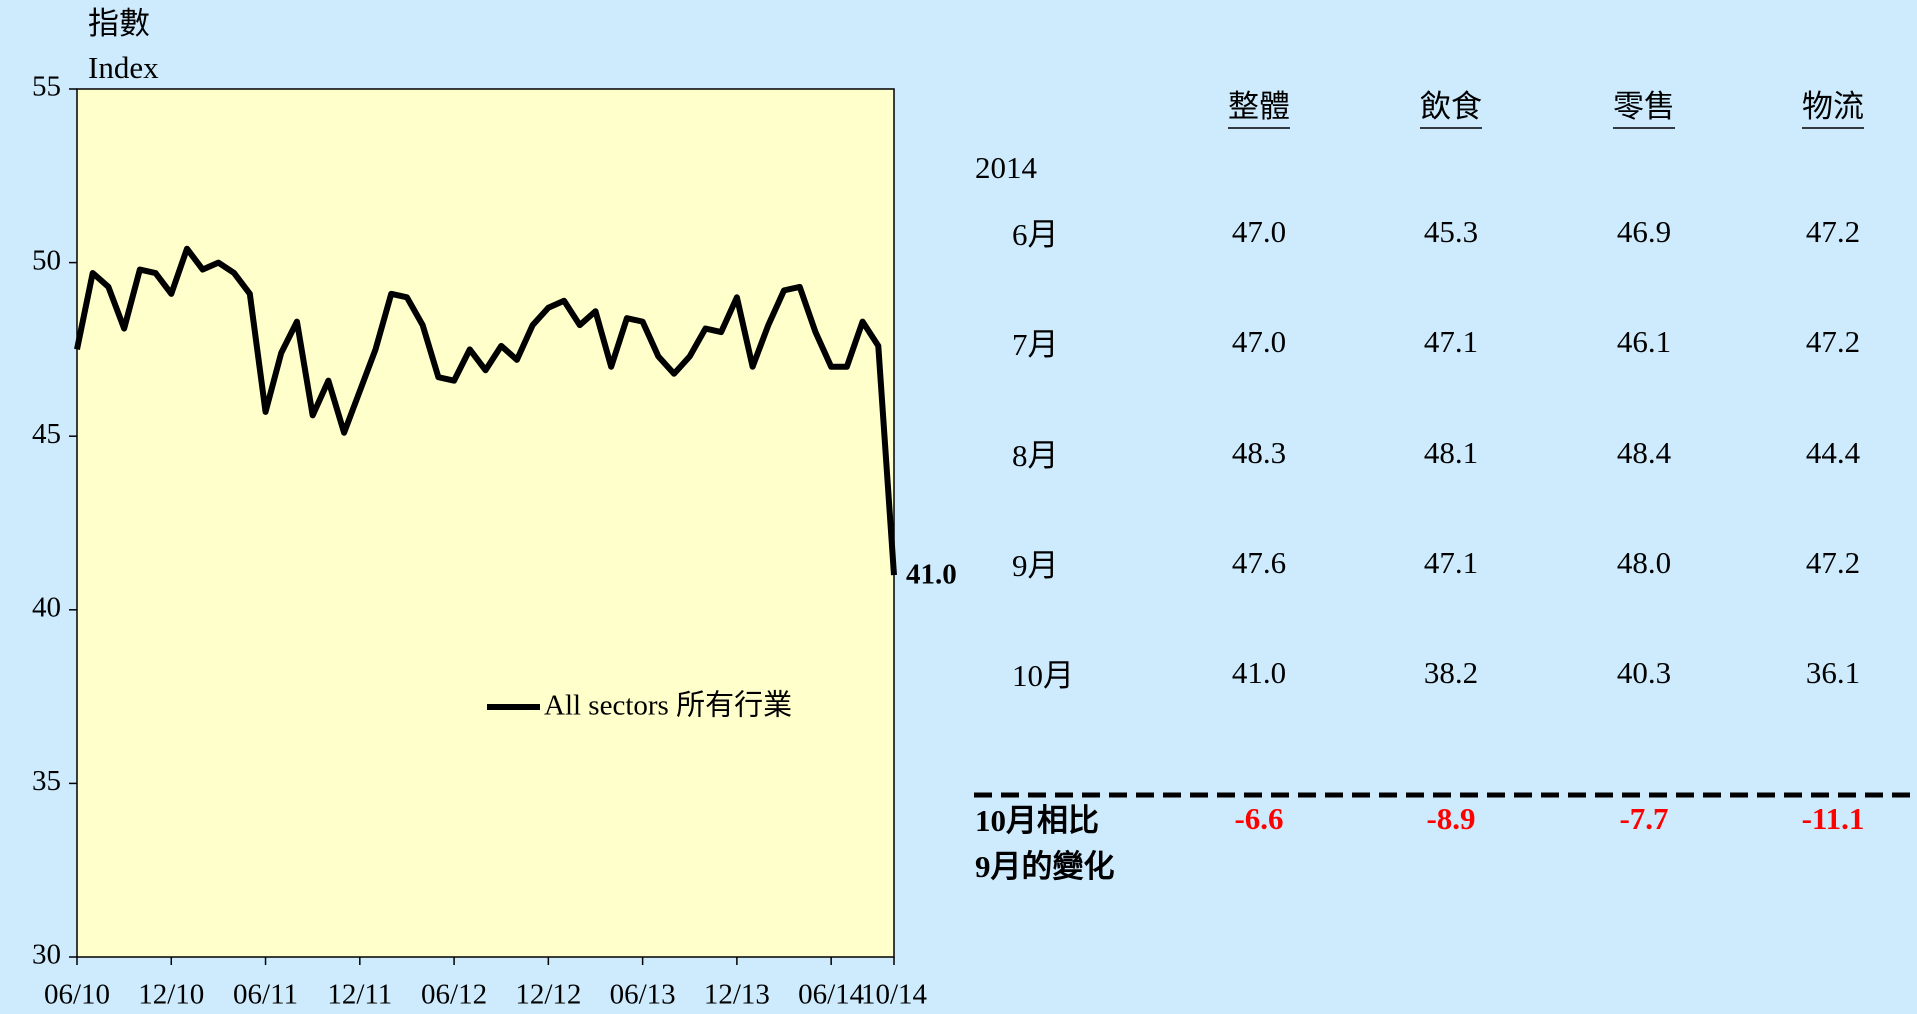 This screenshot has height=1014, width=1917. I want to click on y-tick-label: 30, so click(46, 955).